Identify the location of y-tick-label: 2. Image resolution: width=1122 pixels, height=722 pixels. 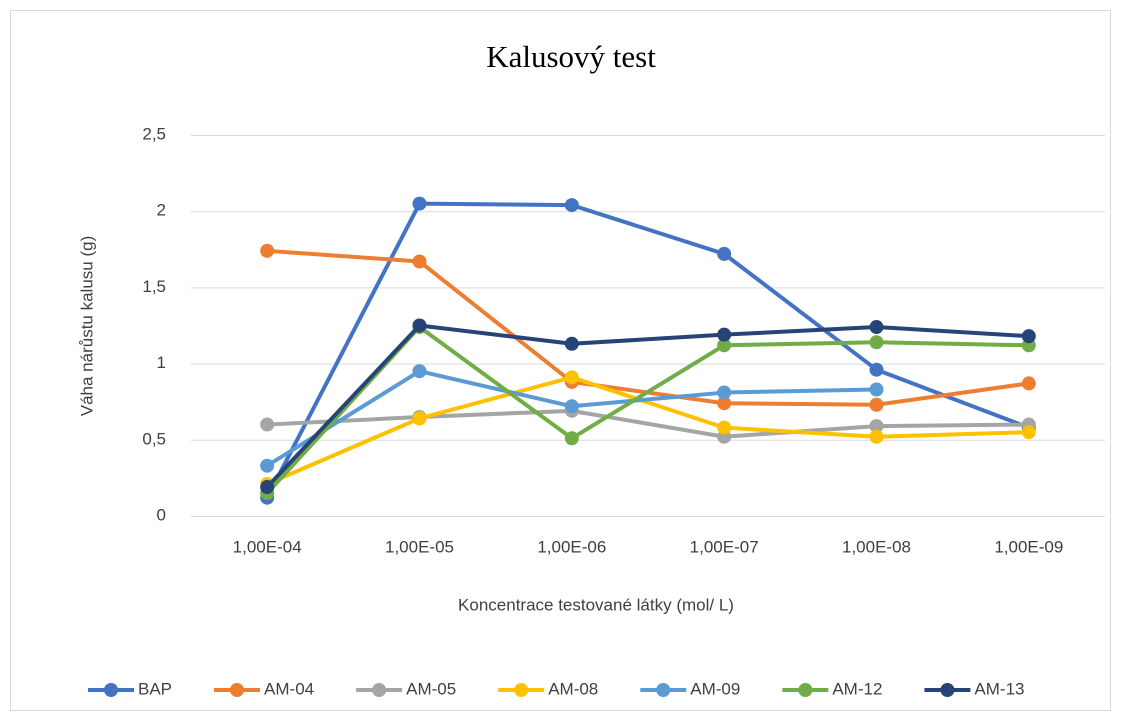
(161, 210).